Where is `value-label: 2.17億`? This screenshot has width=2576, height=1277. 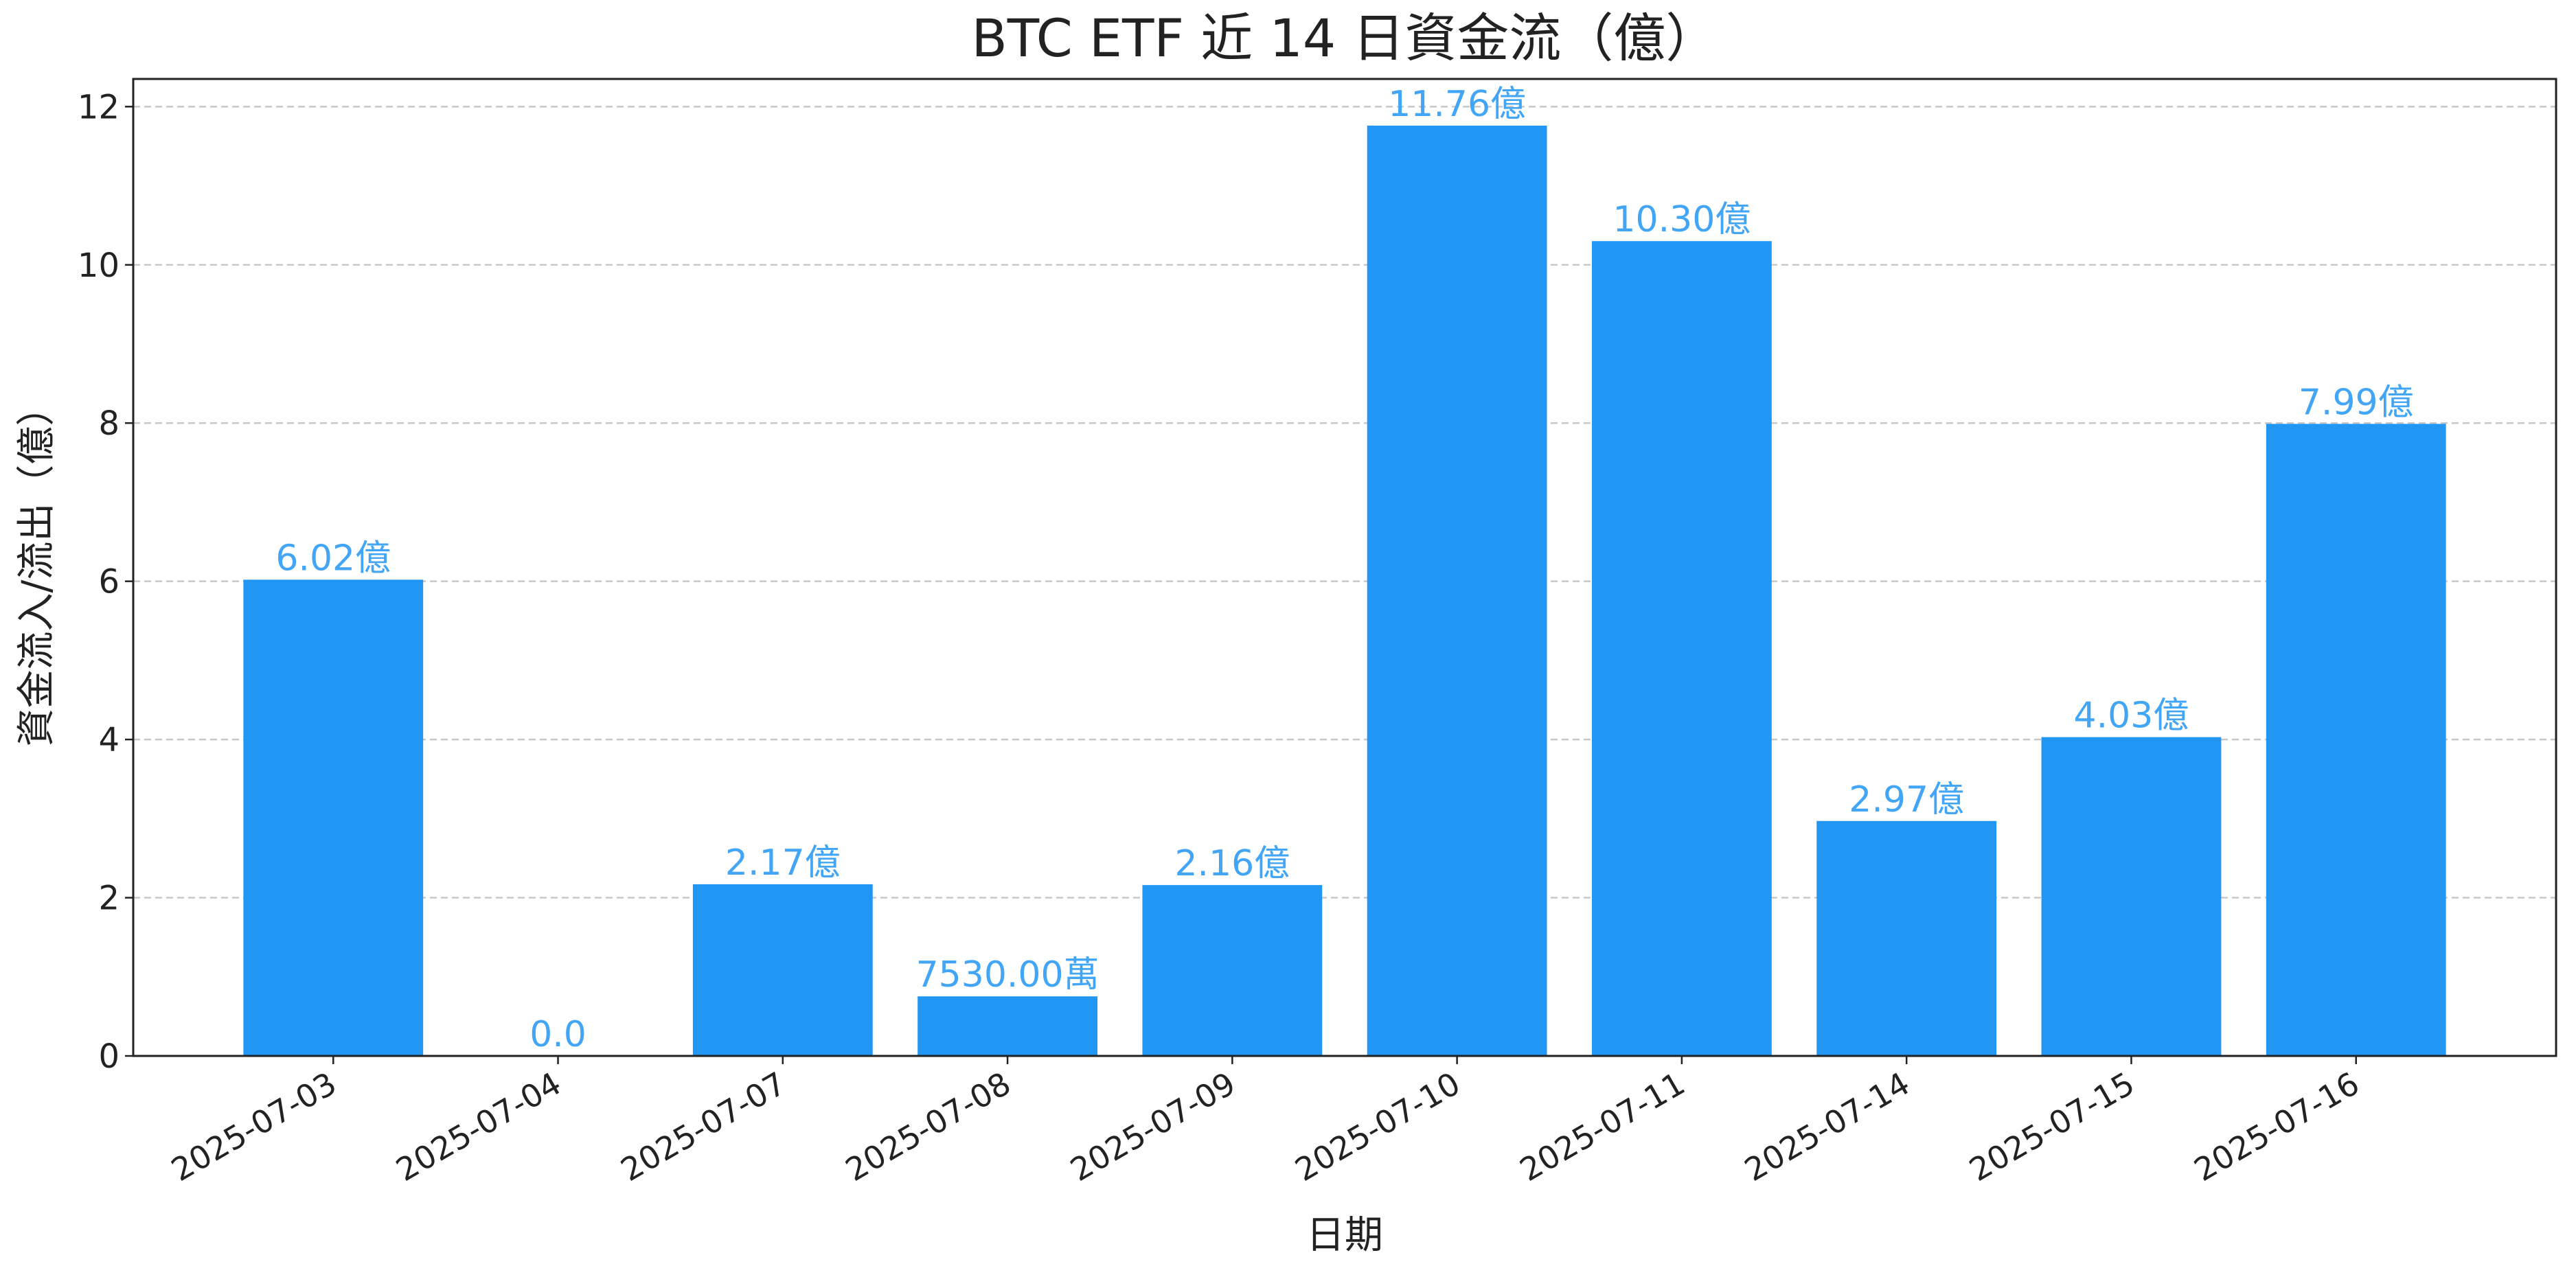 value-label: 2.17億 is located at coordinates (783, 863).